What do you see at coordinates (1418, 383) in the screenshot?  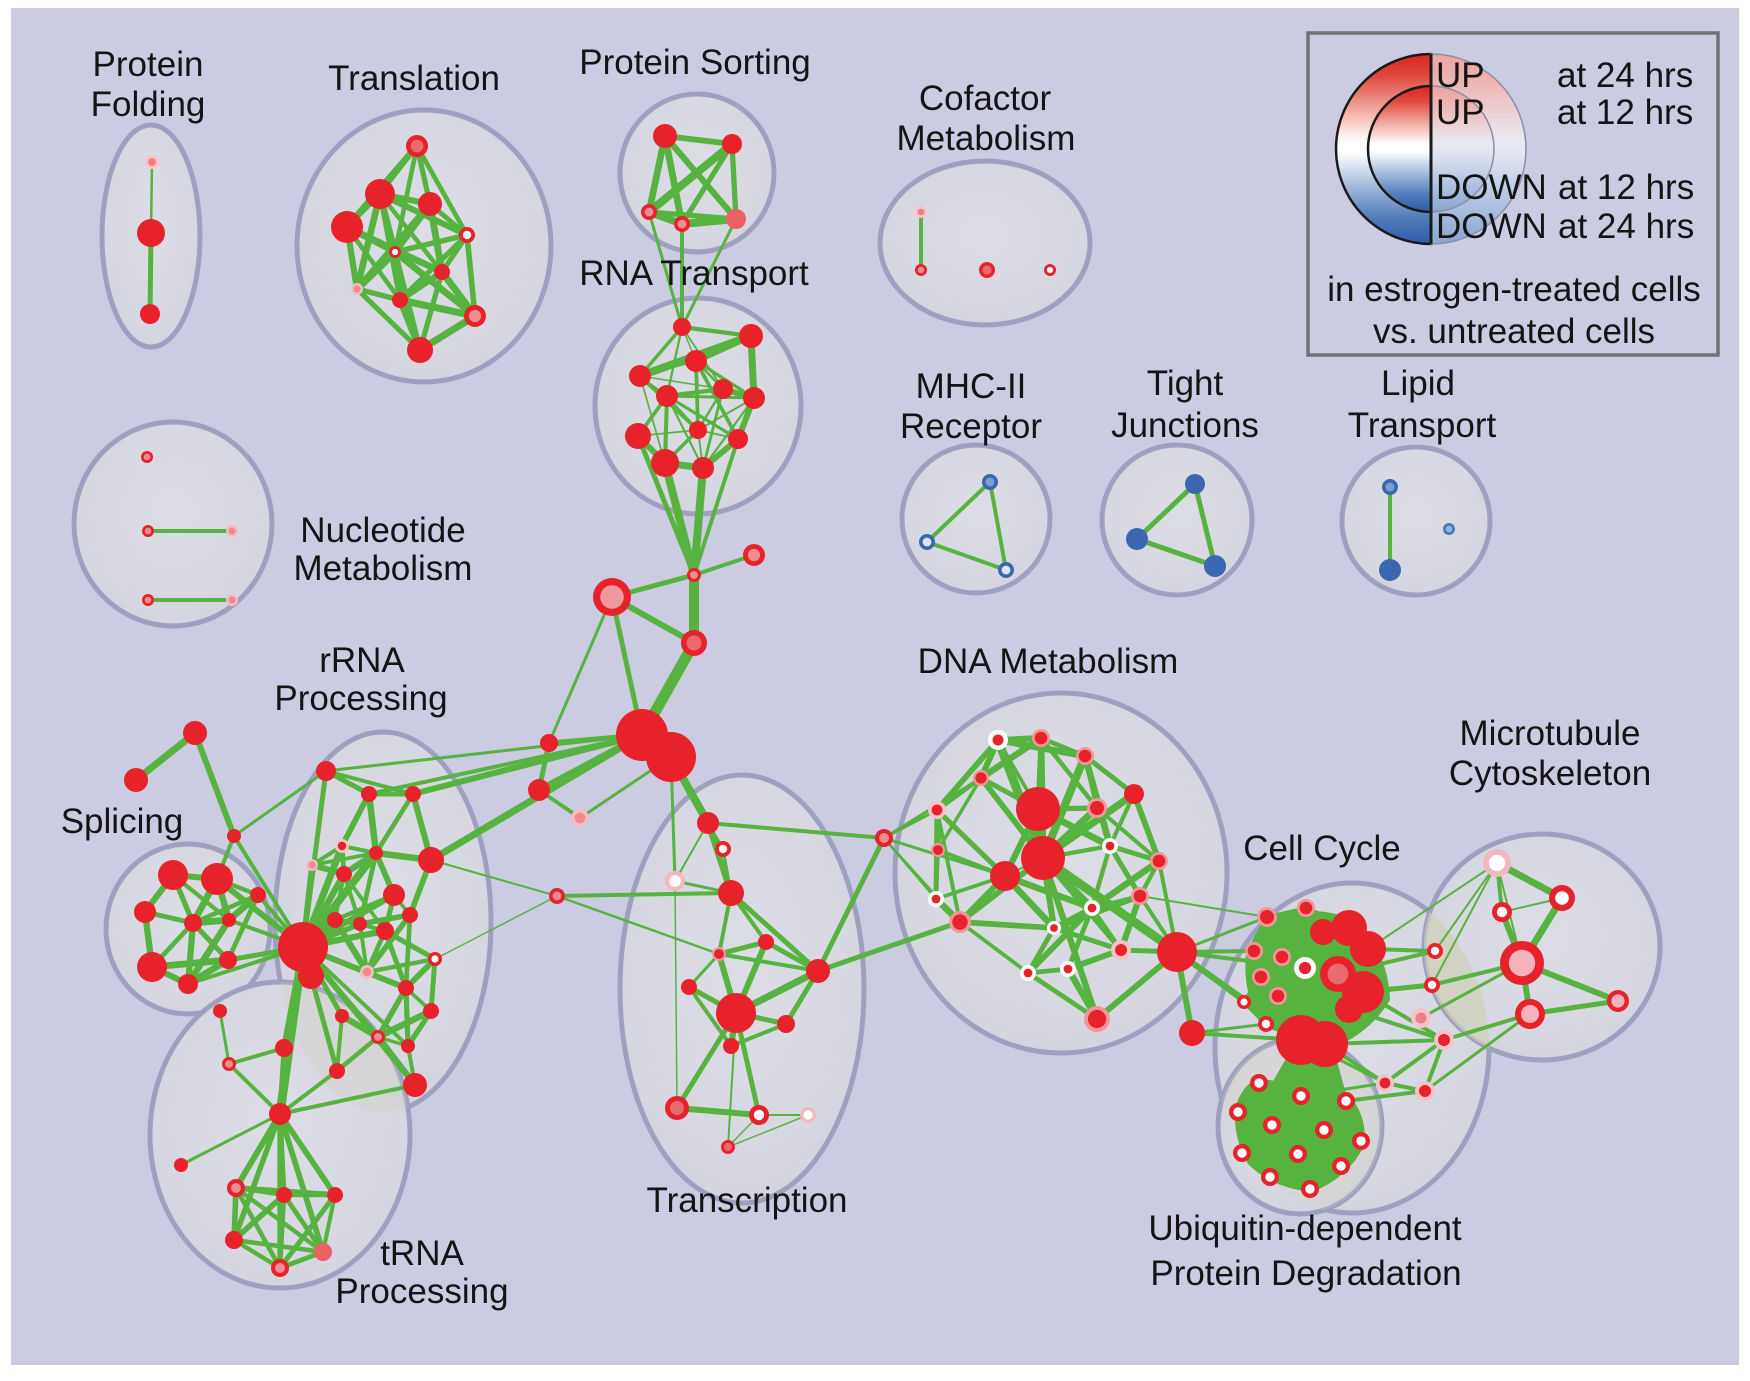 I see `svg-text: Lipid` at bounding box center [1418, 383].